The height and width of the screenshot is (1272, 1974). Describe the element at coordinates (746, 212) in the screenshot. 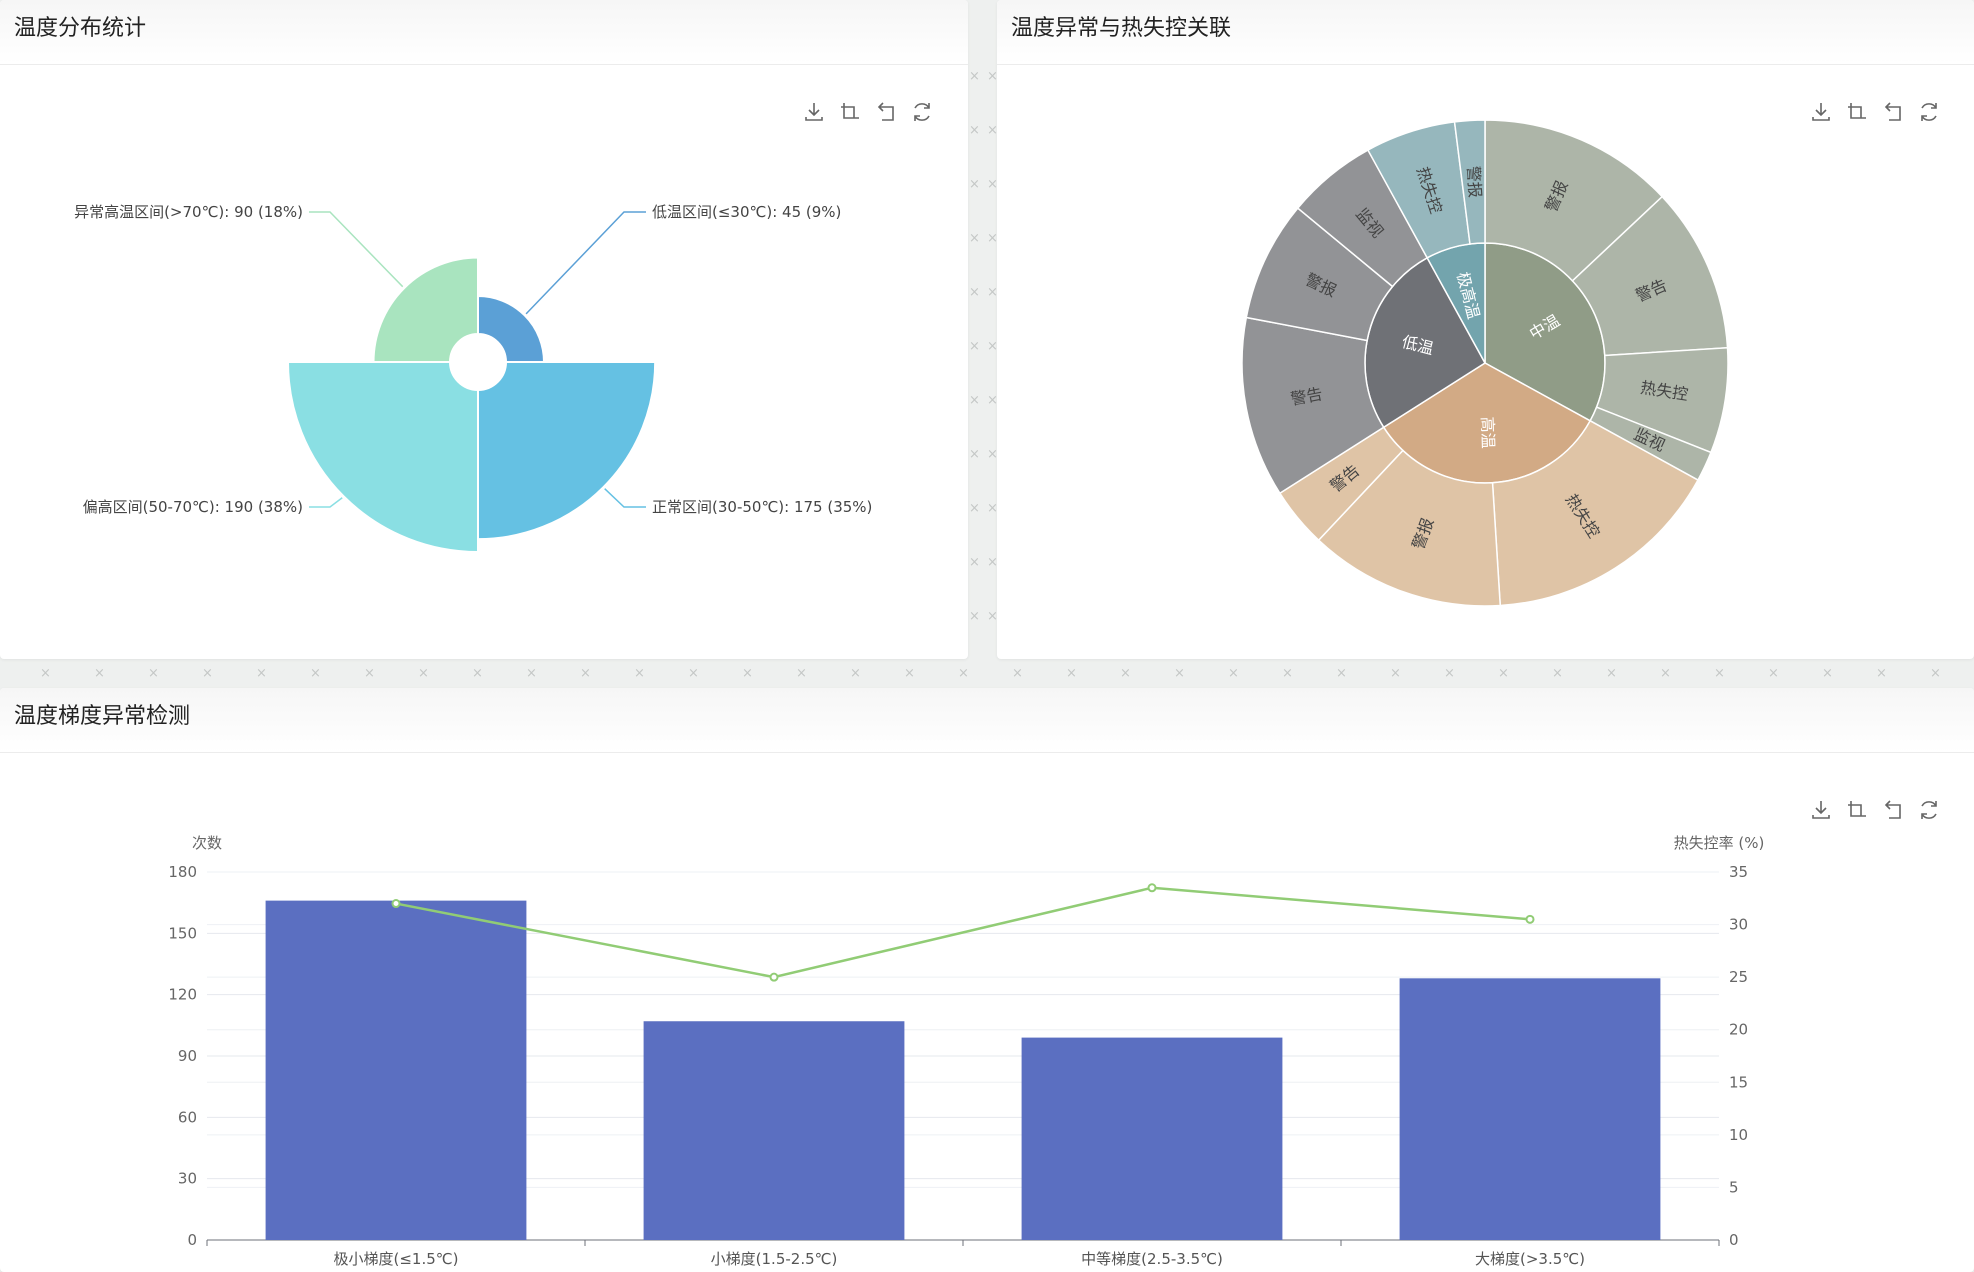

I see `slice-label: 低温区间(≤30℃): 45 (9%)` at that location.